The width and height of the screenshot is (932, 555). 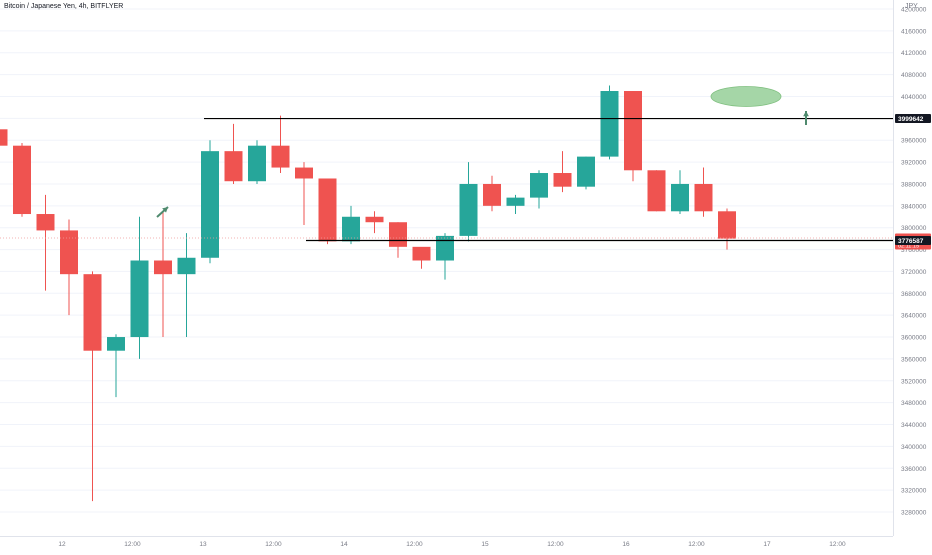 I want to click on y-tick-label: 3440000, so click(x=914, y=425).